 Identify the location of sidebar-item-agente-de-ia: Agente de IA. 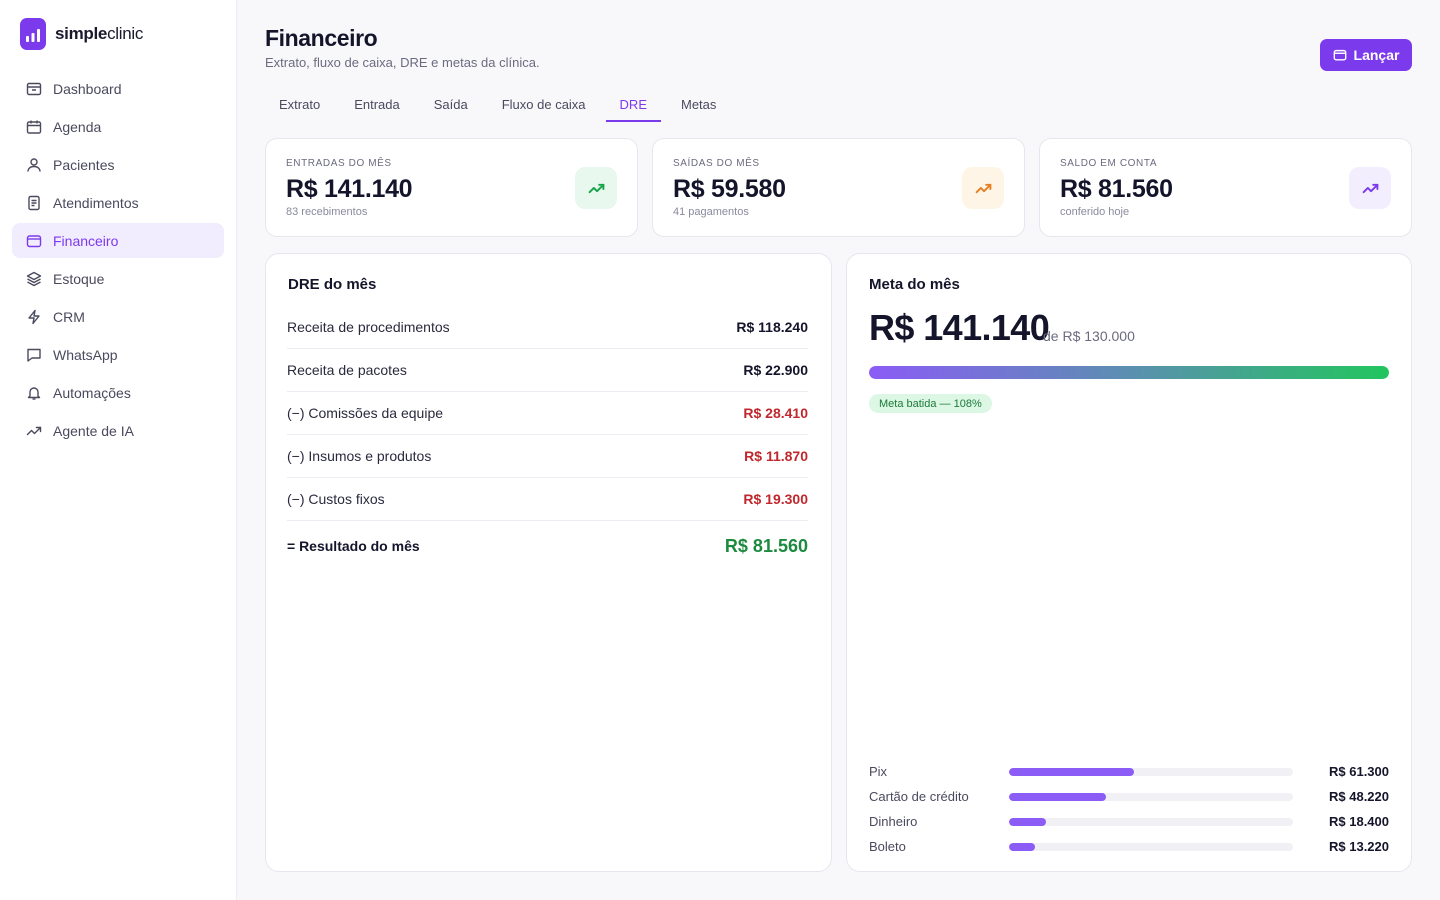
(118, 430).